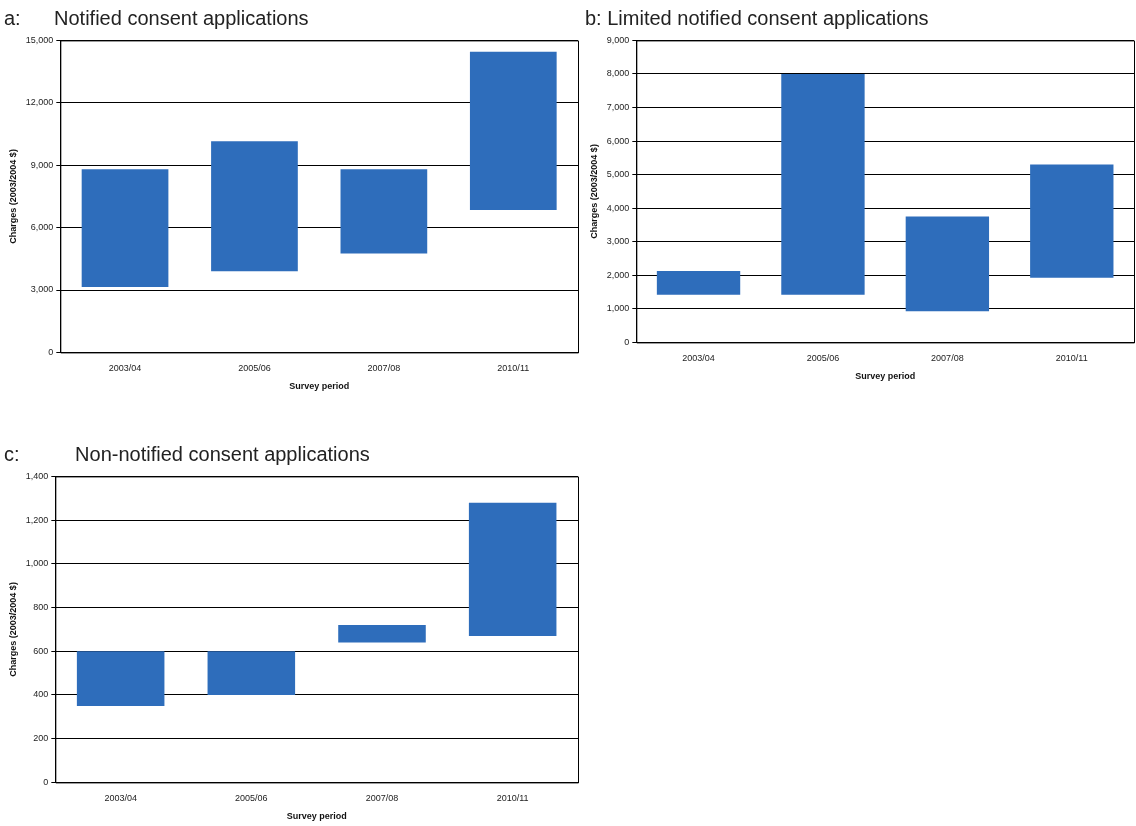 Image resolution: width=1136 pixels, height=826 pixels. What do you see at coordinates (41, 738) in the screenshot?
I see `y-tick-label: 200` at bounding box center [41, 738].